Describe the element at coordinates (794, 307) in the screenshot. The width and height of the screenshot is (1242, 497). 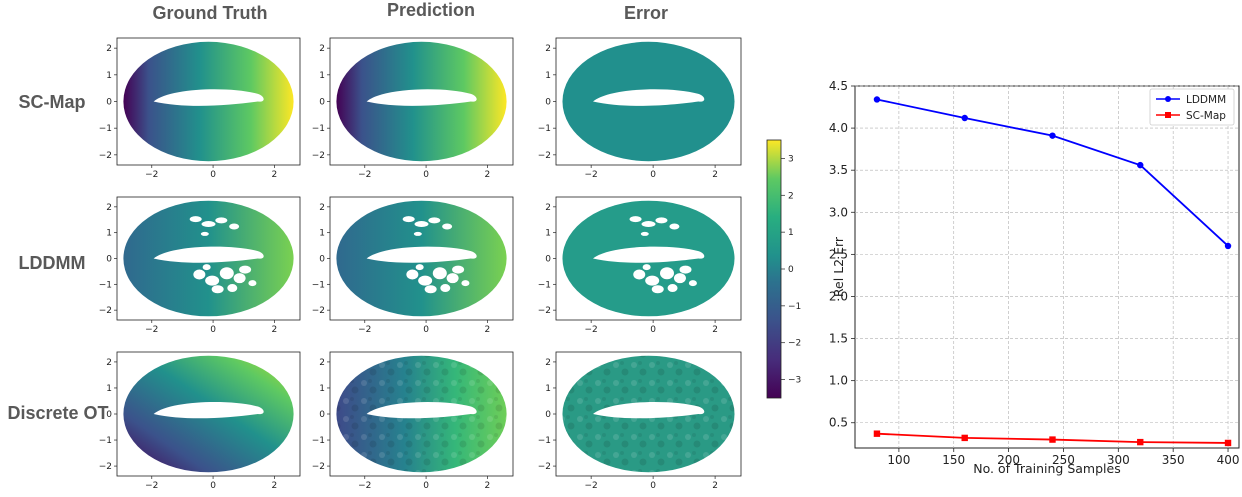
I see `colorbar-tick-label: −1` at that location.